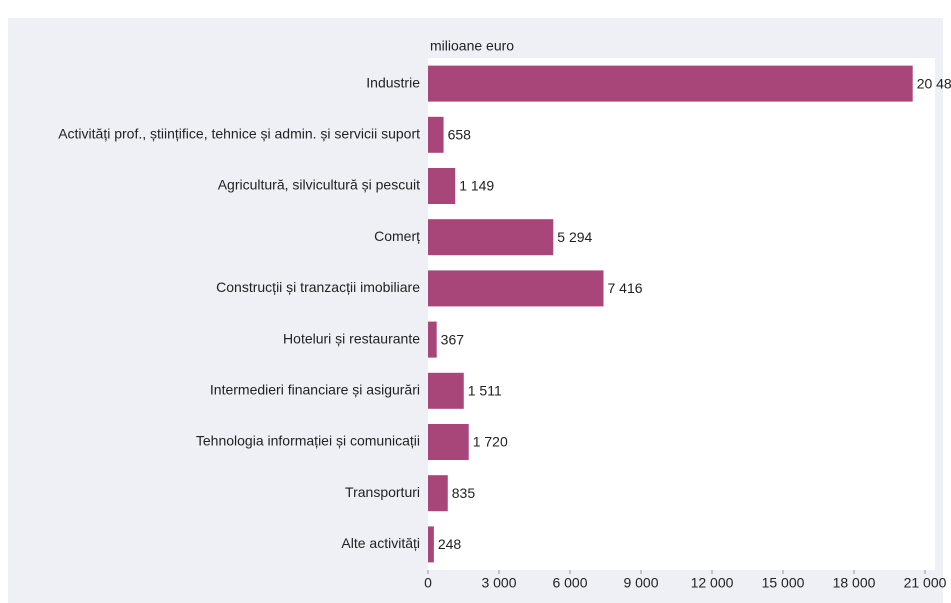 Image resolution: width=951 pixels, height=603 pixels. I want to click on x-tick-label: 9 000, so click(640, 583).